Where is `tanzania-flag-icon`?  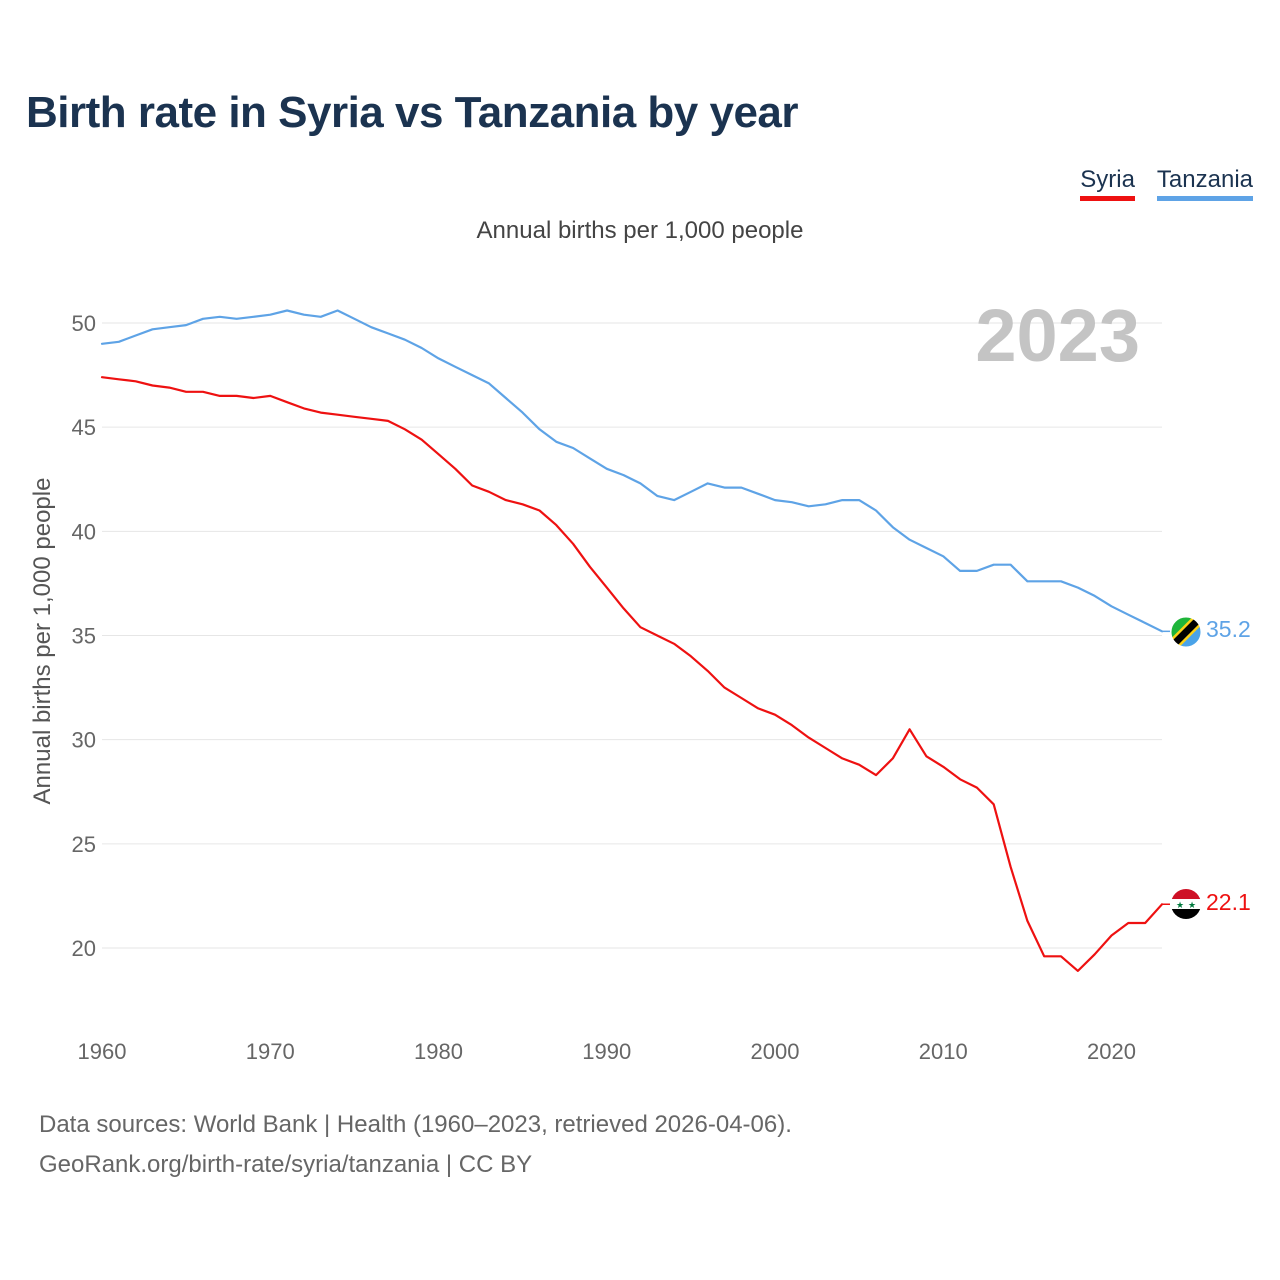 tanzania-flag-icon is located at coordinates (1186, 632).